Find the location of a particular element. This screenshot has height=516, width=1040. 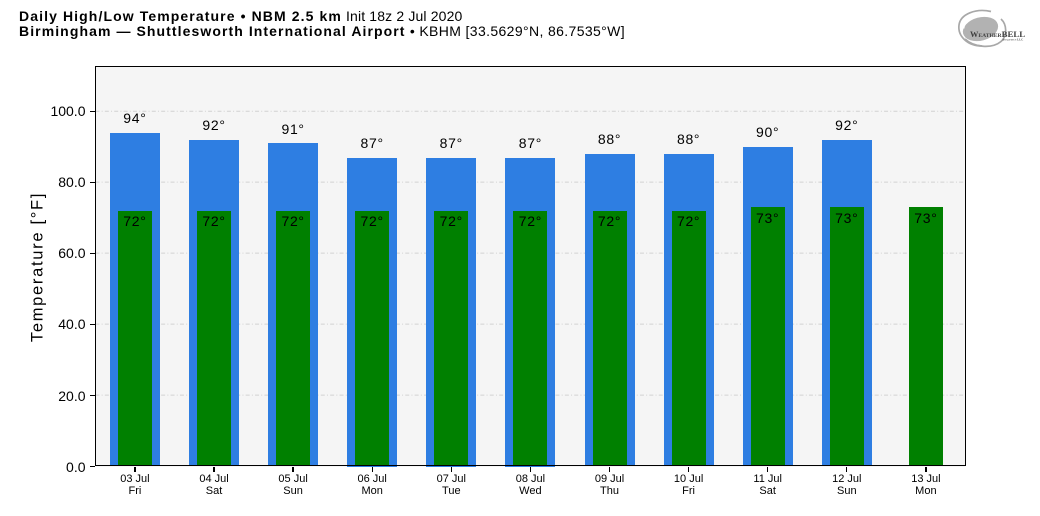

svg-text: ANALYTICS LLC is located at coordinates (1012, 39).